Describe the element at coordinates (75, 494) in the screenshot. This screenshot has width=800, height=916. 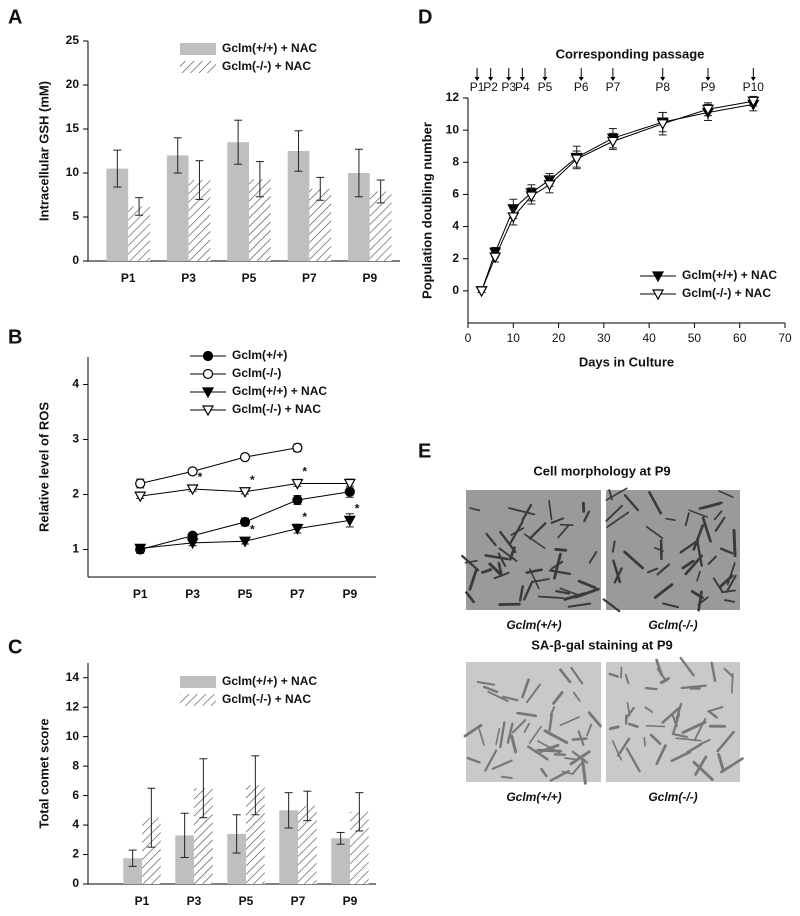
I see `y-tick-label: 2` at that location.